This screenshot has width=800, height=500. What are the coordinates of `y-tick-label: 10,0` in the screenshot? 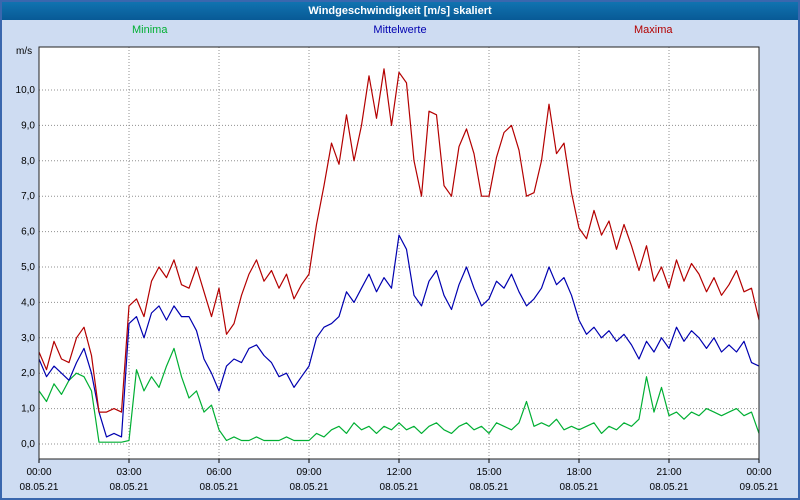 It's located at (26, 90).